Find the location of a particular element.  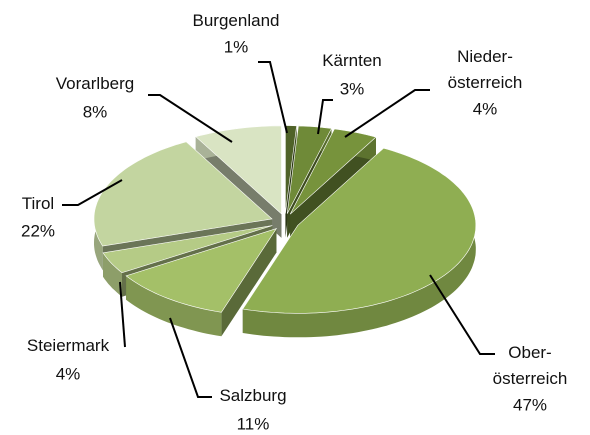

label-line: Nieder- is located at coordinates (485, 56).